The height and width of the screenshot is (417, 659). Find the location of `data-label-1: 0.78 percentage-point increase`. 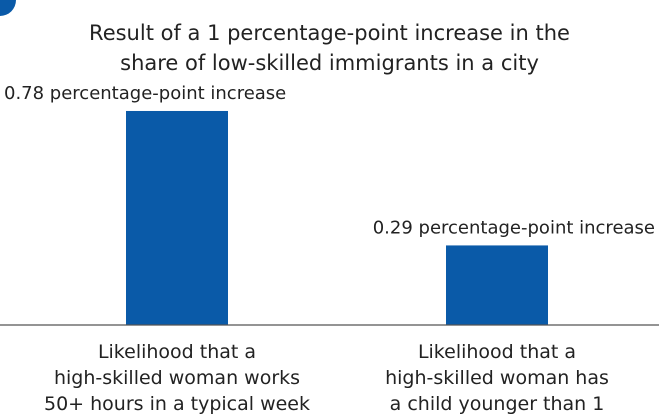

data-label-1: 0.78 percentage-point increase is located at coordinates (145, 93).